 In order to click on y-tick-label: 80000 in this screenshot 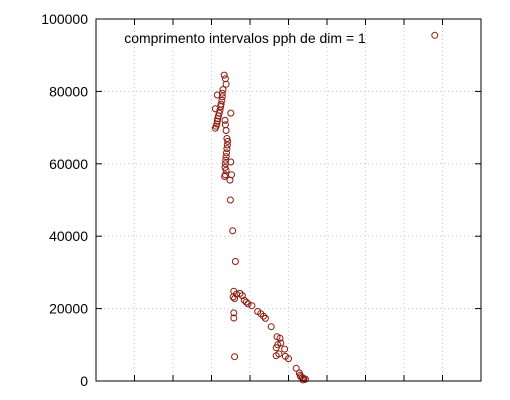, I will do `click(68, 91)`.